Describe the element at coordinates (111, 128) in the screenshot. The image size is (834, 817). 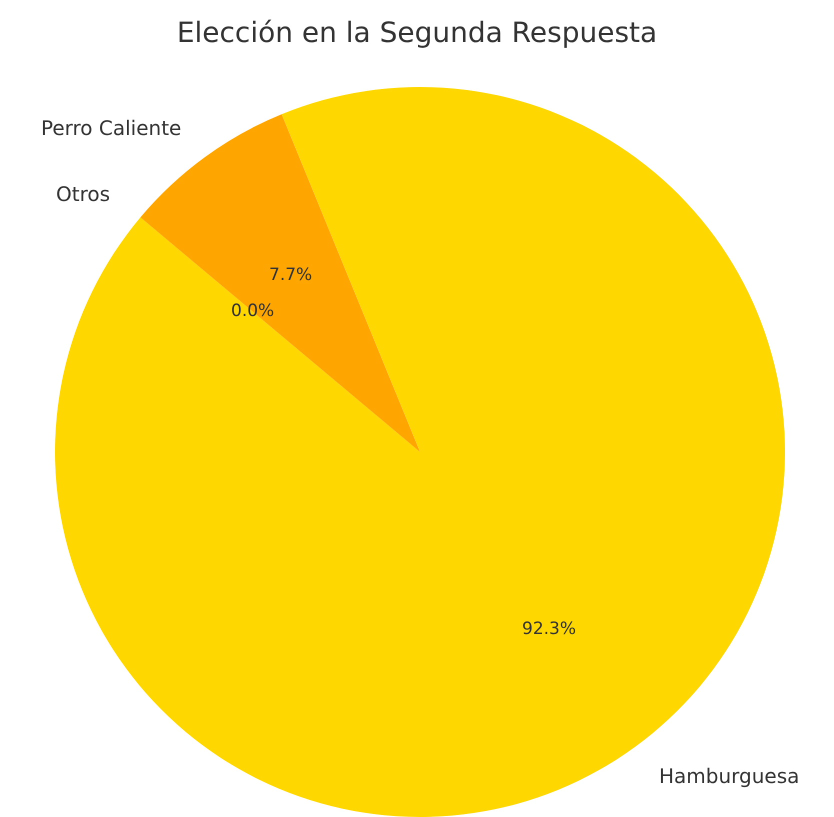
I see `slice-label: Perro Caliente` at that location.